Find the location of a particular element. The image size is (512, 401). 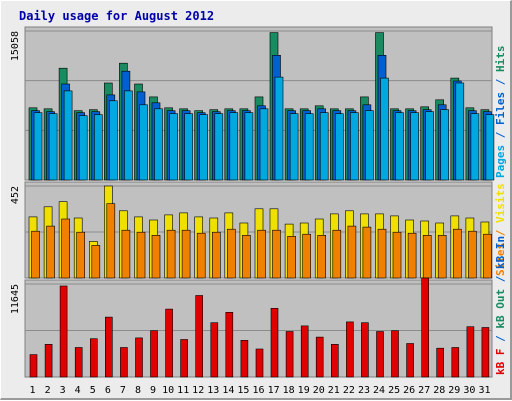

panel-1-max-label: 15058 is located at coordinates (15, 46).